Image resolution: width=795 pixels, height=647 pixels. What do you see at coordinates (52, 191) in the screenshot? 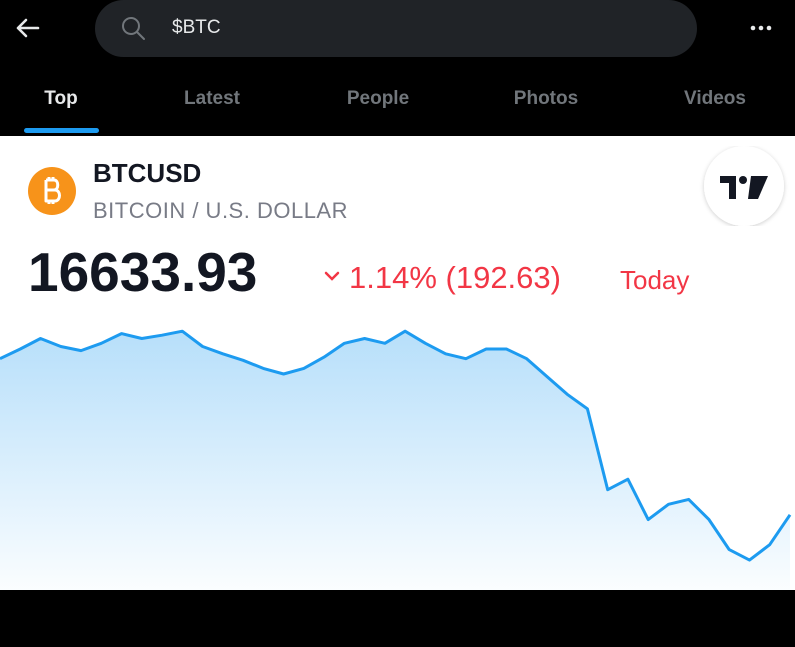
I see `bitcoin-icon` at bounding box center [52, 191].